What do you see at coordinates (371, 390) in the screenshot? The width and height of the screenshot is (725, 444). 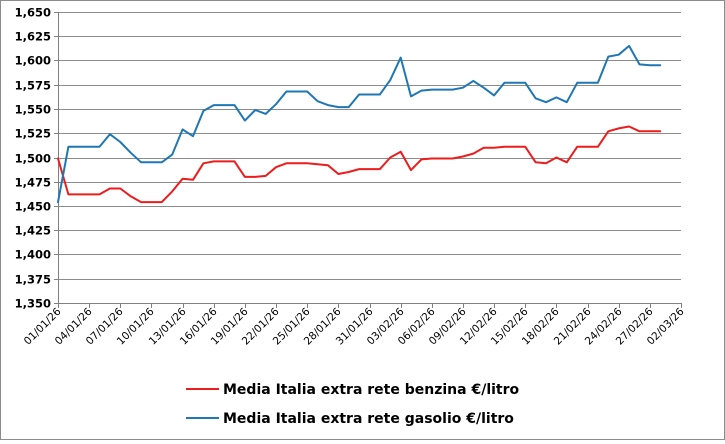 I see `legend-label-benzina: Media Italia extra rete benzina €/litro` at bounding box center [371, 390].